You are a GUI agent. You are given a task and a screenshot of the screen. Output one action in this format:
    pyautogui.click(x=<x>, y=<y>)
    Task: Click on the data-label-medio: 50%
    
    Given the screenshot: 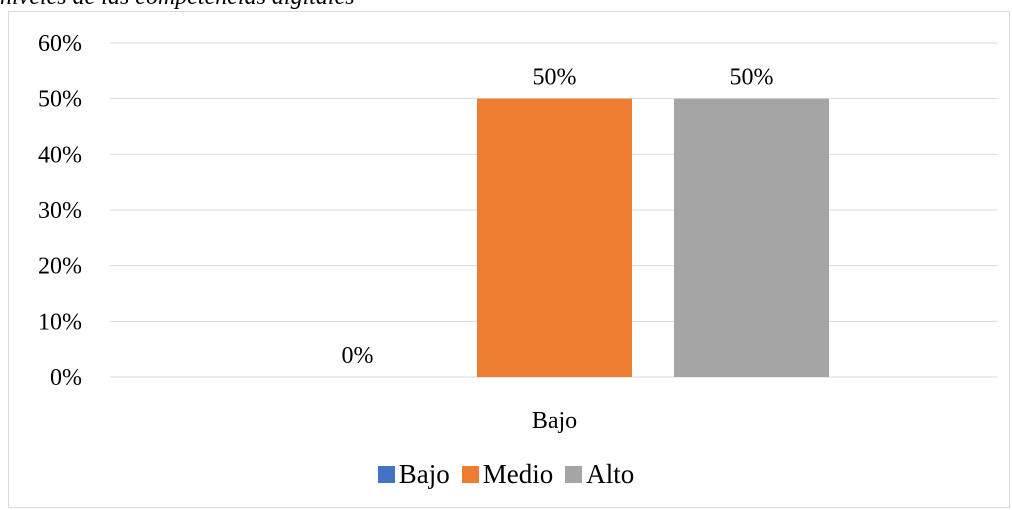 What is the action you would take?
    pyautogui.click(x=555, y=78)
    